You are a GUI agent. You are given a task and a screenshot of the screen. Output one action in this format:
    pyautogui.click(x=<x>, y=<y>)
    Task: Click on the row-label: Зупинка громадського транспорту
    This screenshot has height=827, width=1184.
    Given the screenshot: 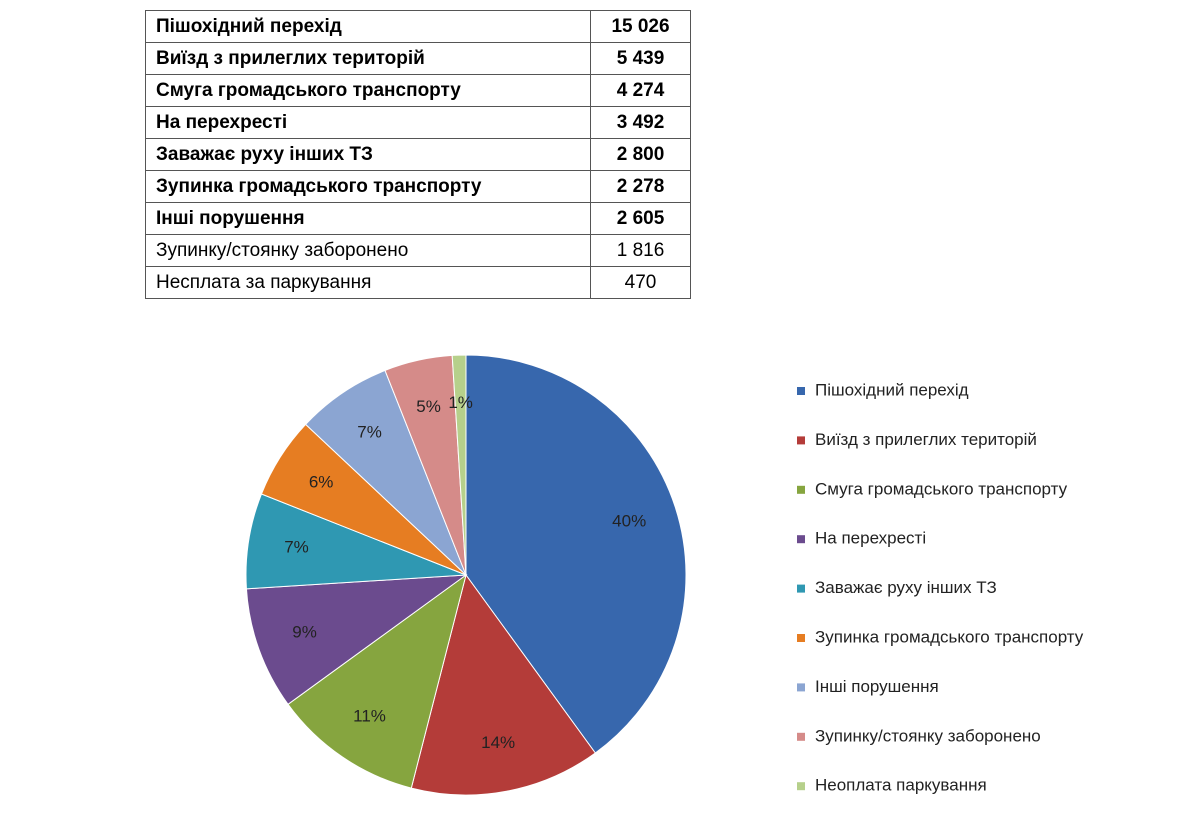 What is the action you would take?
    pyautogui.click(x=368, y=186)
    